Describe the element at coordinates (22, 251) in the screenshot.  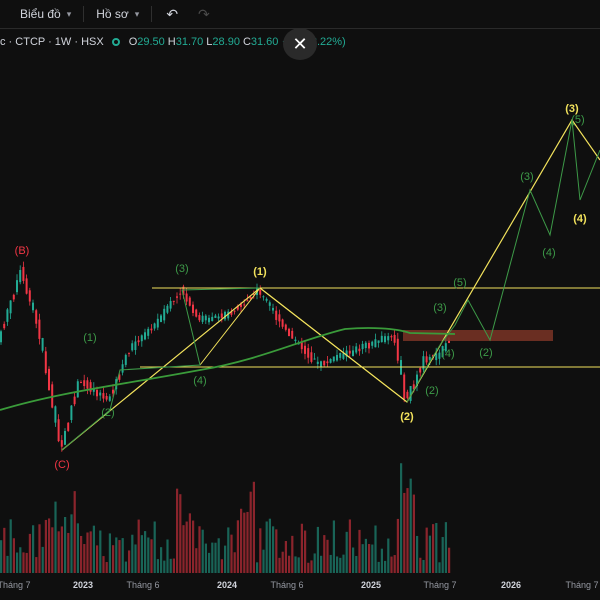
I see `wave-label: (B)` at that location.